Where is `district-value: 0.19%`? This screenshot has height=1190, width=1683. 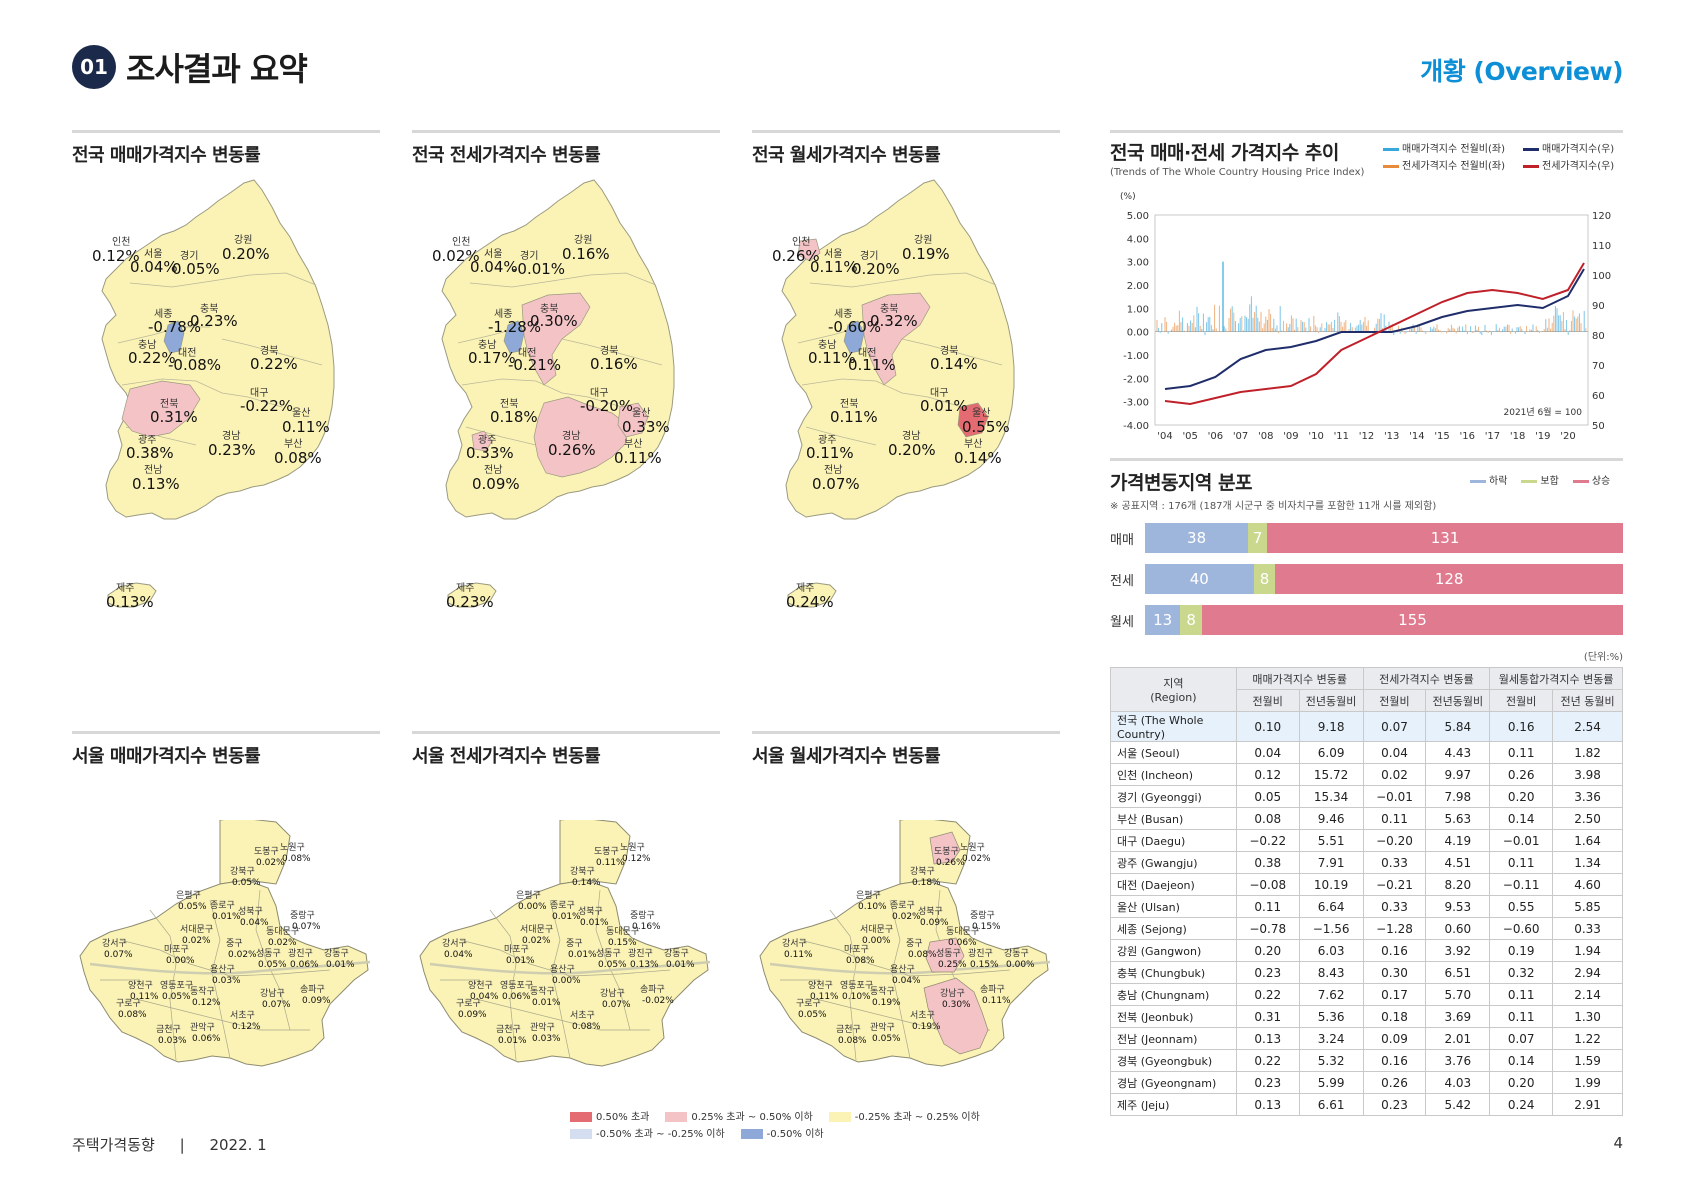
district-value: 0.19% is located at coordinates (926, 1027).